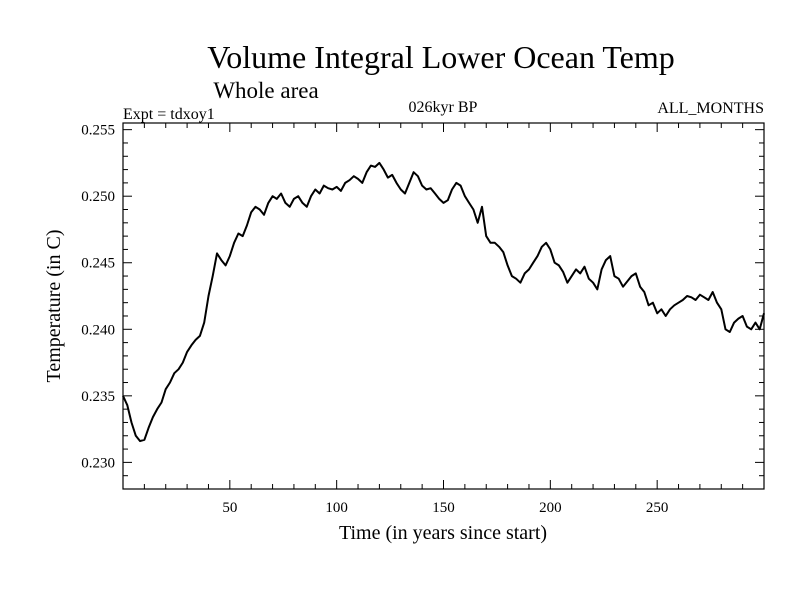 Image resolution: width=800 pixels, height=600 pixels. What do you see at coordinates (710, 108) in the screenshot?
I see `months-label: ALL_MONTHS` at bounding box center [710, 108].